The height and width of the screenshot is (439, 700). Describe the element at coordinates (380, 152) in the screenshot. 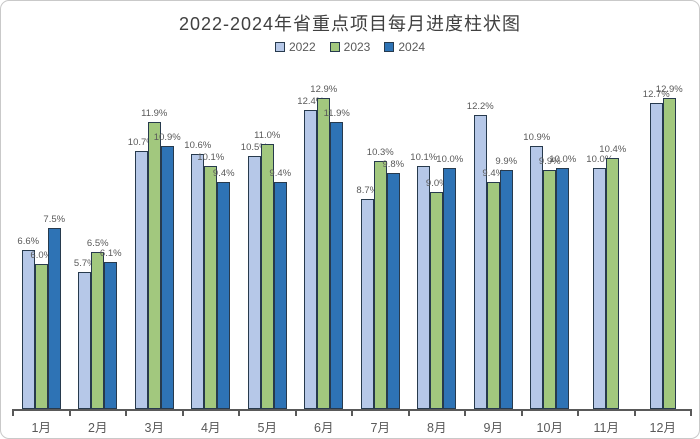

I see `bar-value-label: 10.3%` at that location.